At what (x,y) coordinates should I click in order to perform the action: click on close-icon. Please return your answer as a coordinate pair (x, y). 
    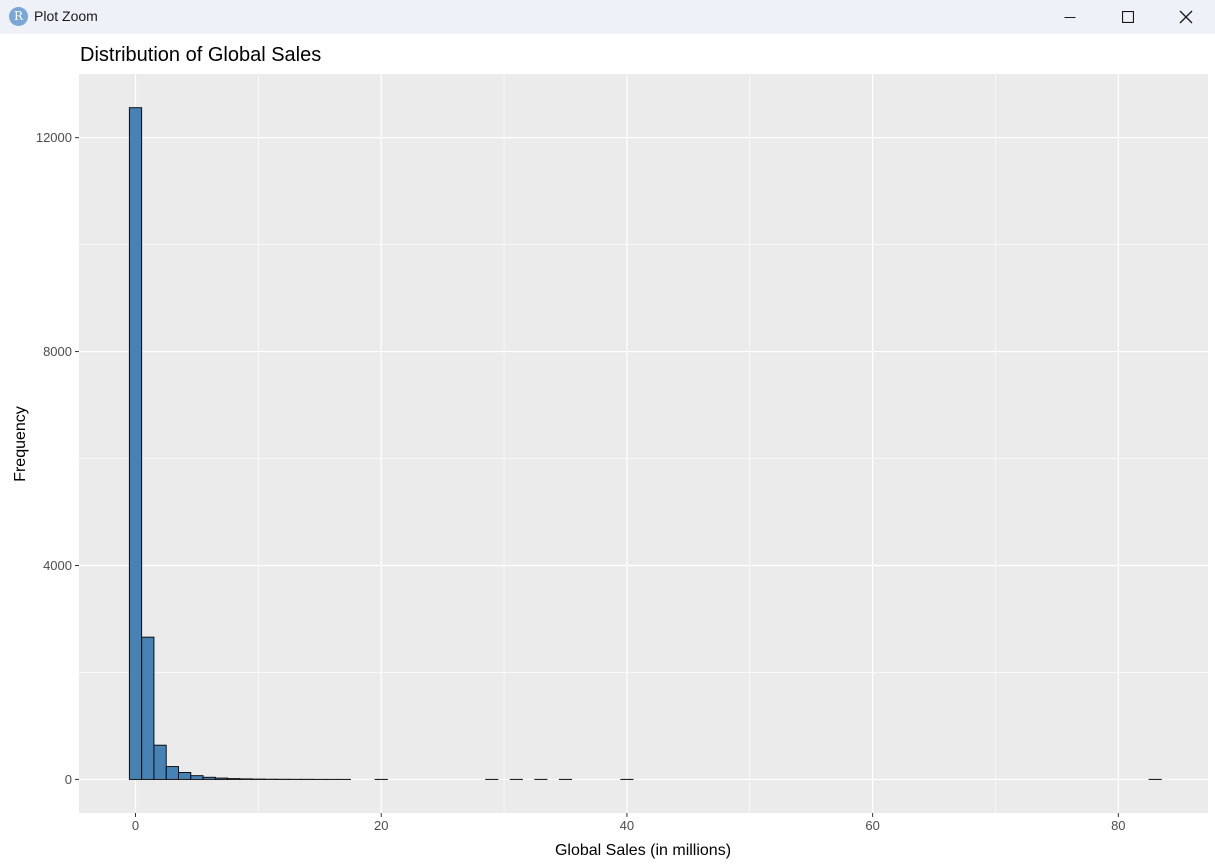
    Looking at the image, I should click on (1186, 17).